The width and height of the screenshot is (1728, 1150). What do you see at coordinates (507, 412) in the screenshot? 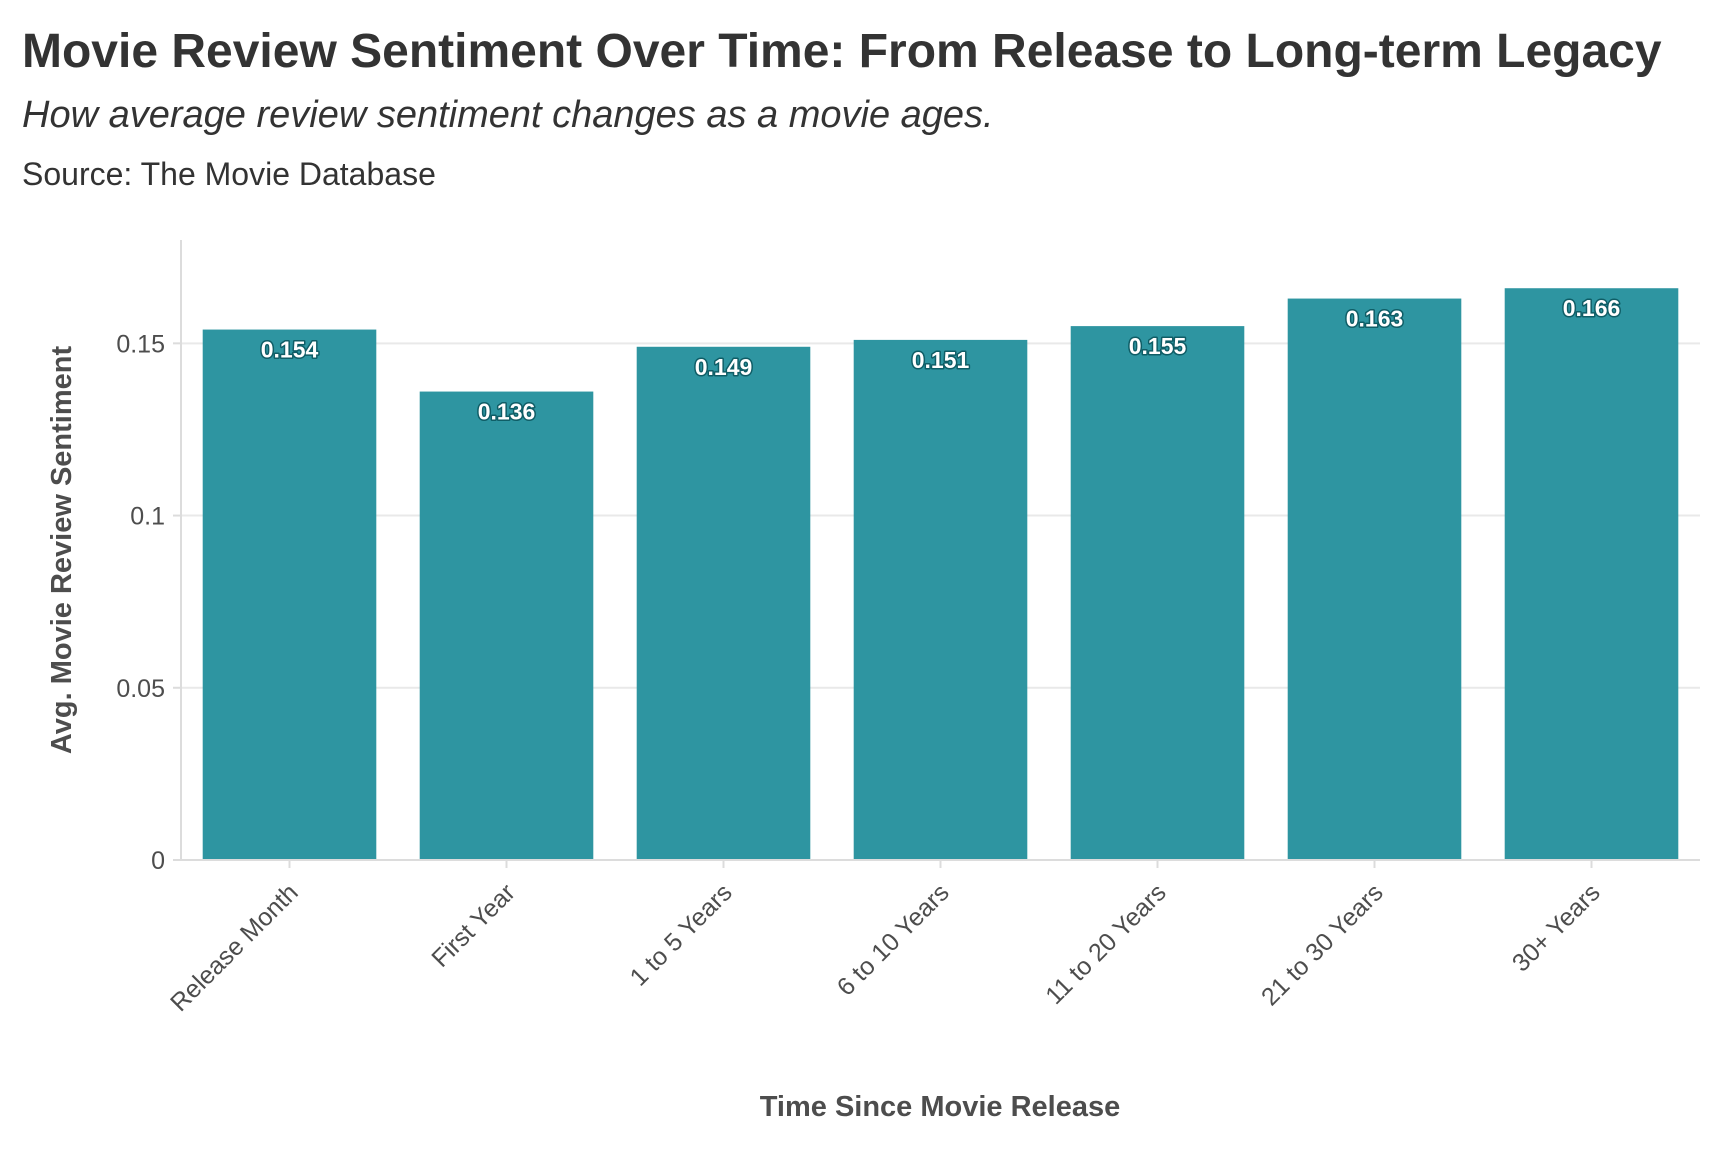
I see `data-label: 0.136` at bounding box center [507, 412].